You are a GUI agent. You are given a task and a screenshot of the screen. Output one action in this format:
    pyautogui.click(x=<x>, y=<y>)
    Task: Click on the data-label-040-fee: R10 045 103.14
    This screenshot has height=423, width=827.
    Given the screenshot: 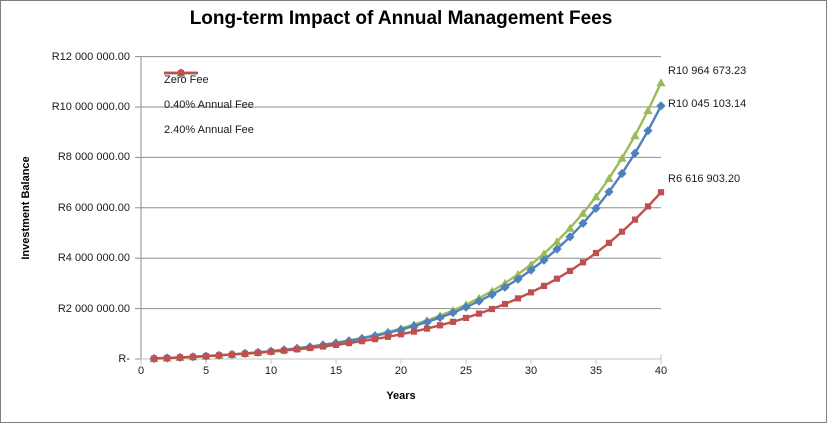 What is the action you would take?
    pyautogui.click(x=707, y=104)
    